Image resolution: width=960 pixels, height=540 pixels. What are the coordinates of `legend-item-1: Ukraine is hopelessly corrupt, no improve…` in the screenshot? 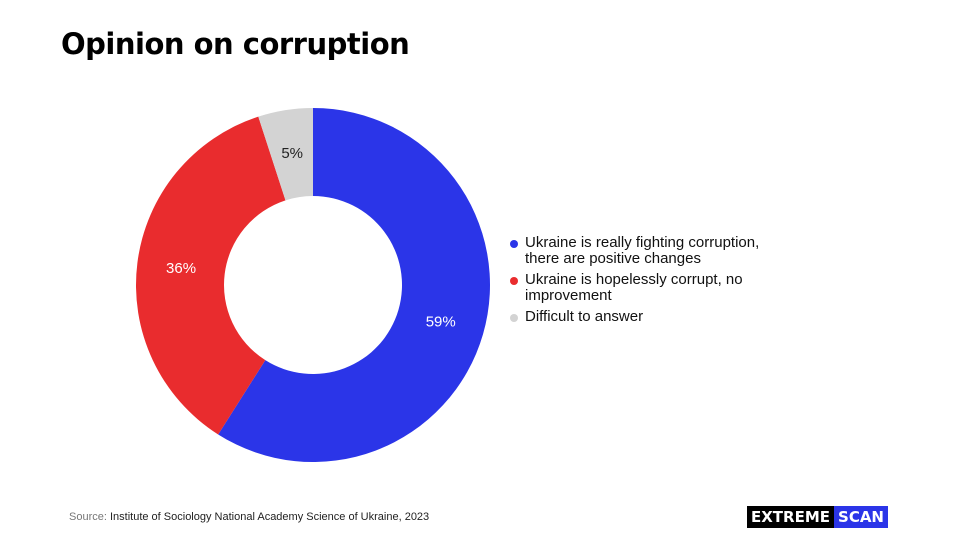 It's located at (660, 288).